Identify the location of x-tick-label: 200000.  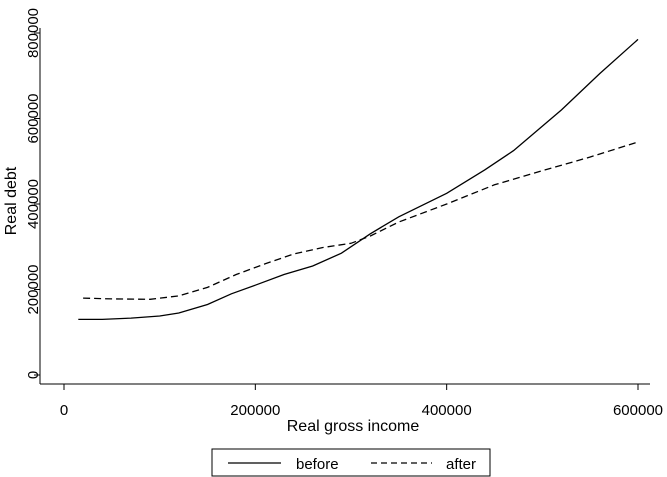
(255, 410).